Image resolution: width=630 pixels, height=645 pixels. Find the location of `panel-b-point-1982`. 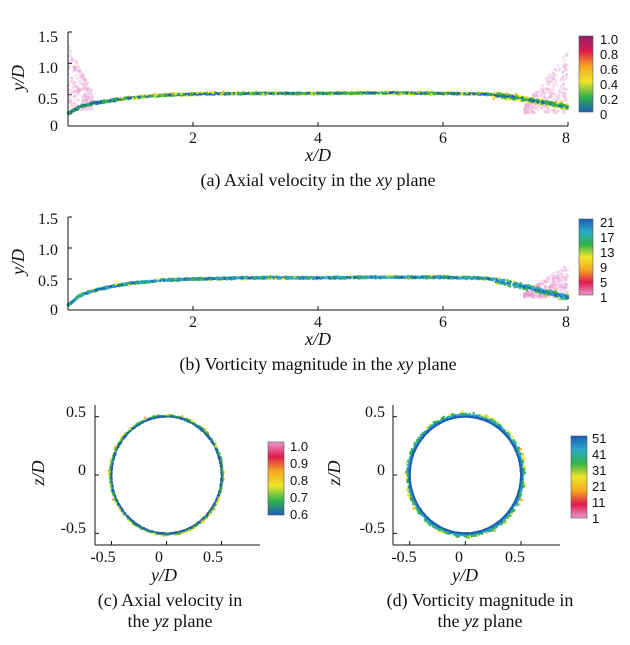

panel-b-point-1982 is located at coordinates (489, 279).